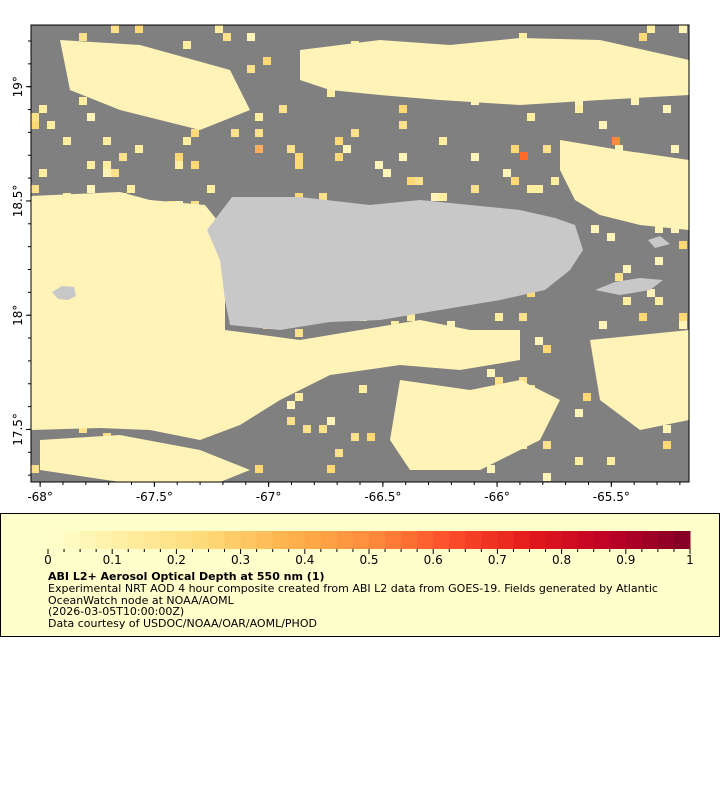  Describe the element at coordinates (112, 560) in the screenshot. I see `colorbar-label: 0.1` at that location.